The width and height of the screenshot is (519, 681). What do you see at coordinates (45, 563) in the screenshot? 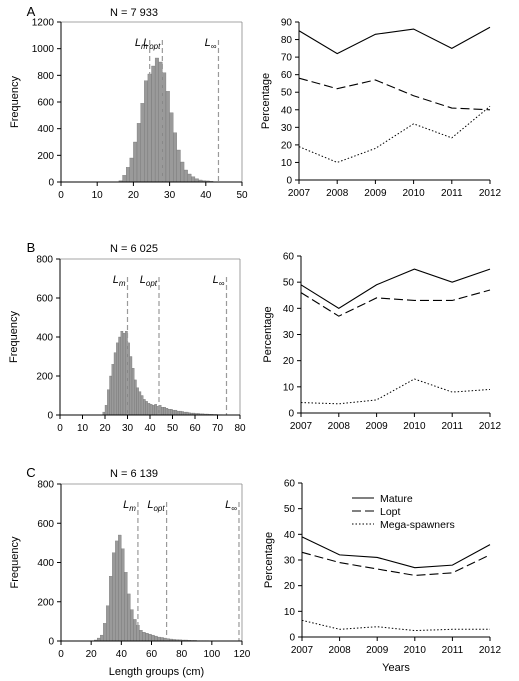
I see `panel-c-histogram-y-tick-label: 400` at bounding box center [45, 563].